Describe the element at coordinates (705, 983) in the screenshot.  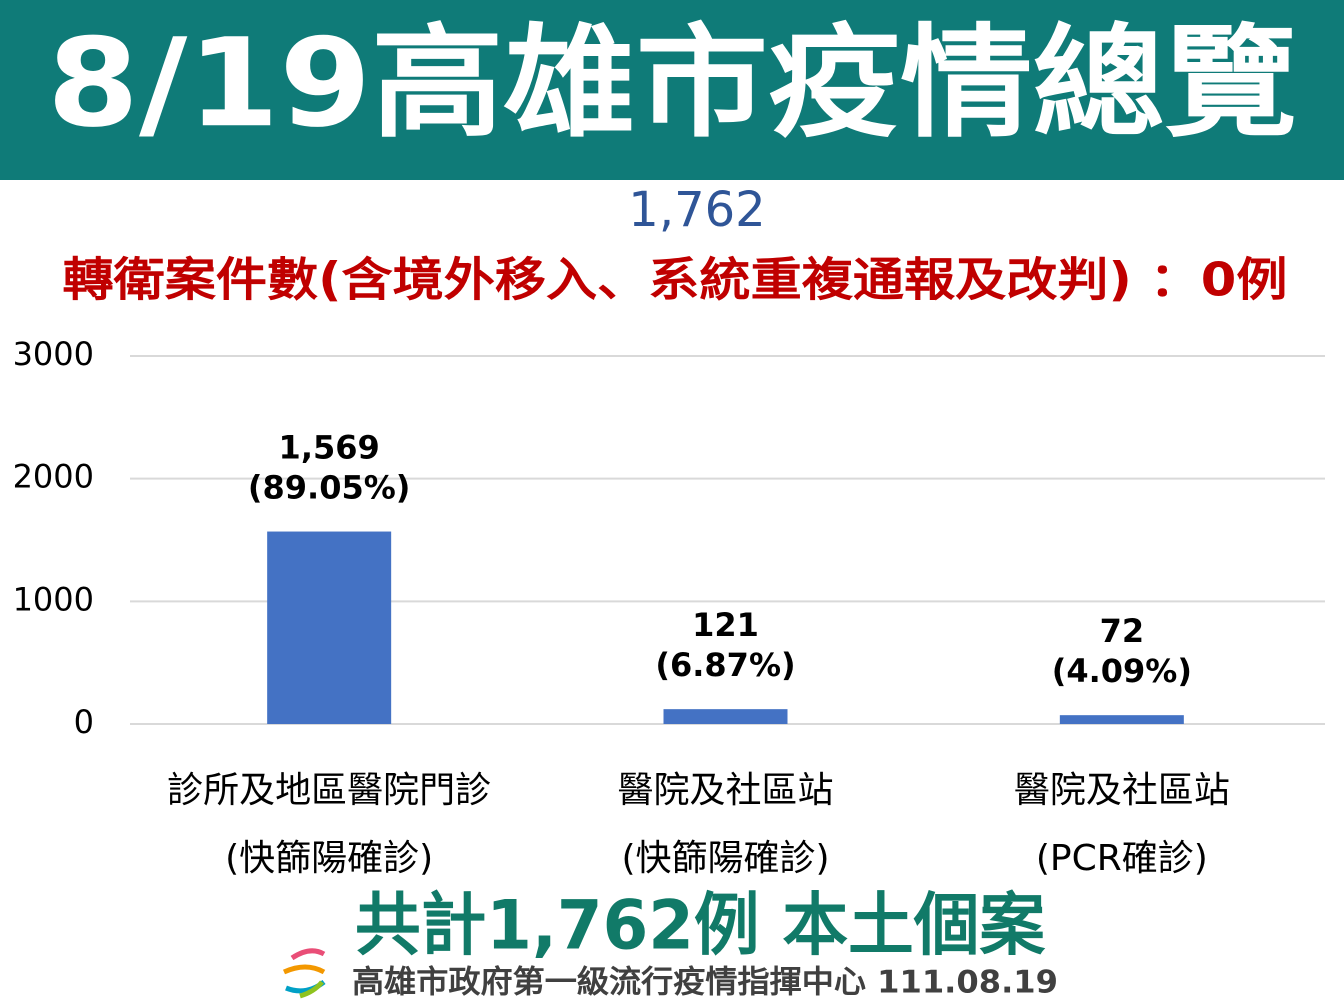
I see `footer: 高雄市政府第一級流行疫情指揮中心 111.08.19` at that location.